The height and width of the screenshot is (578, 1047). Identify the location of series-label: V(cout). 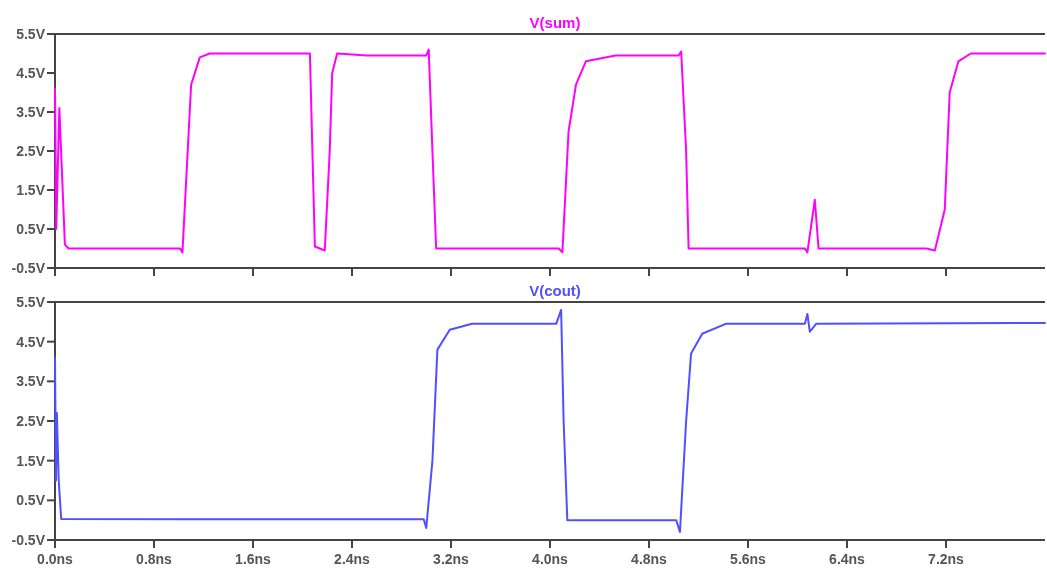
(555, 290).